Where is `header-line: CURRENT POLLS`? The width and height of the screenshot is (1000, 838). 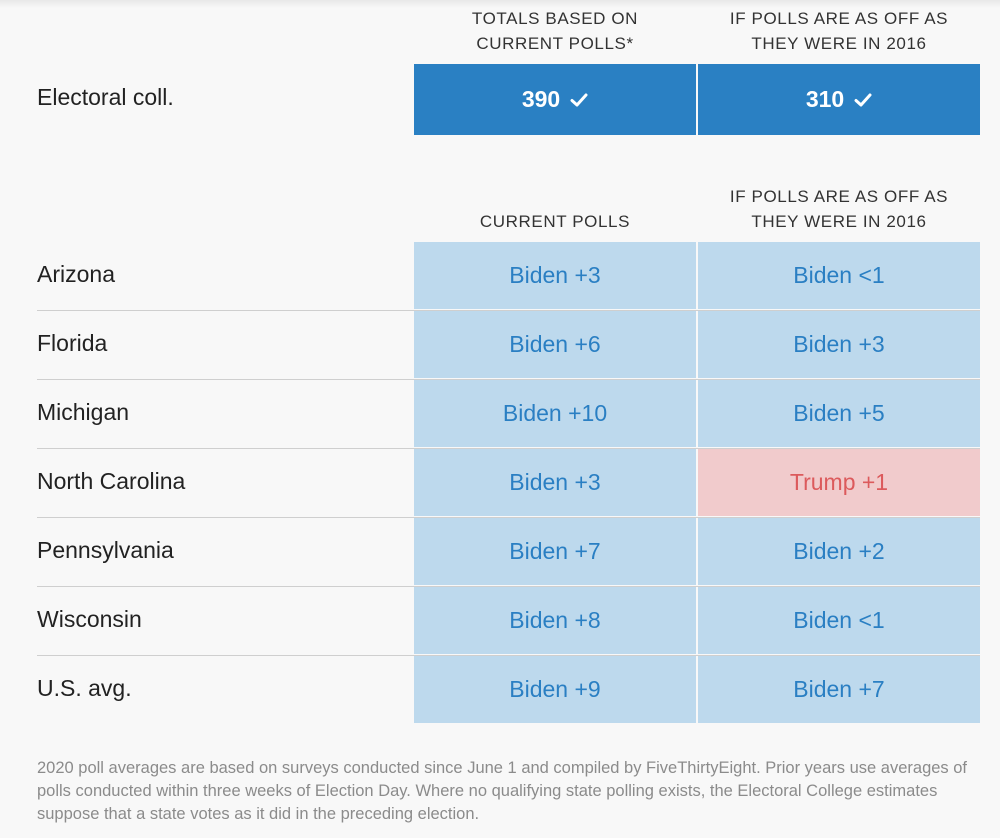 header-line: CURRENT POLLS is located at coordinates (555, 221).